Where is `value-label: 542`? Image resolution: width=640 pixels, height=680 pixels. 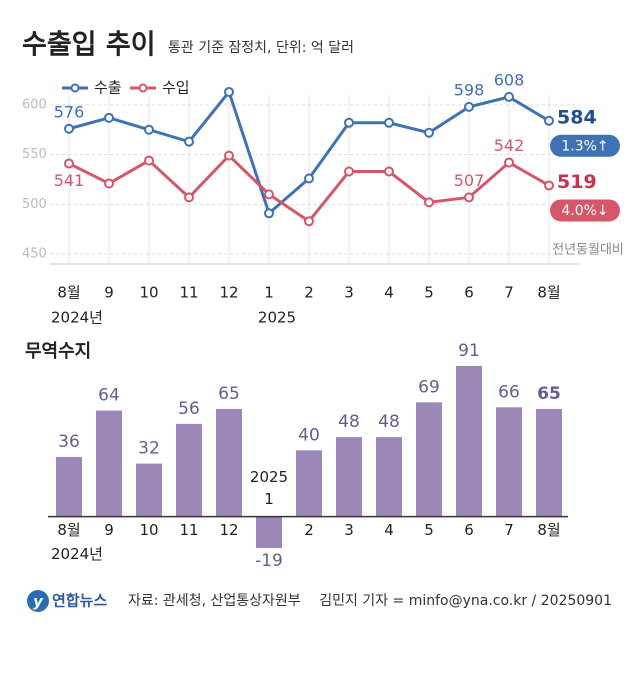
value-label: 542 is located at coordinates (509, 145).